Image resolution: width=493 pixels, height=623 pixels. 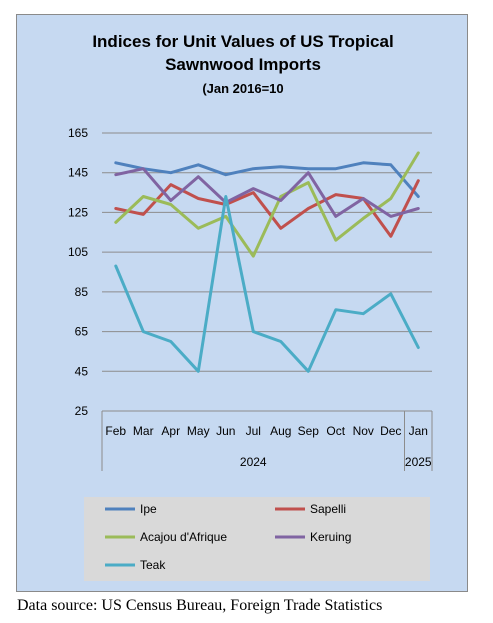 What do you see at coordinates (115, 431) in the screenshot?
I see `x-tick-label: Feb` at bounding box center [115, 431].